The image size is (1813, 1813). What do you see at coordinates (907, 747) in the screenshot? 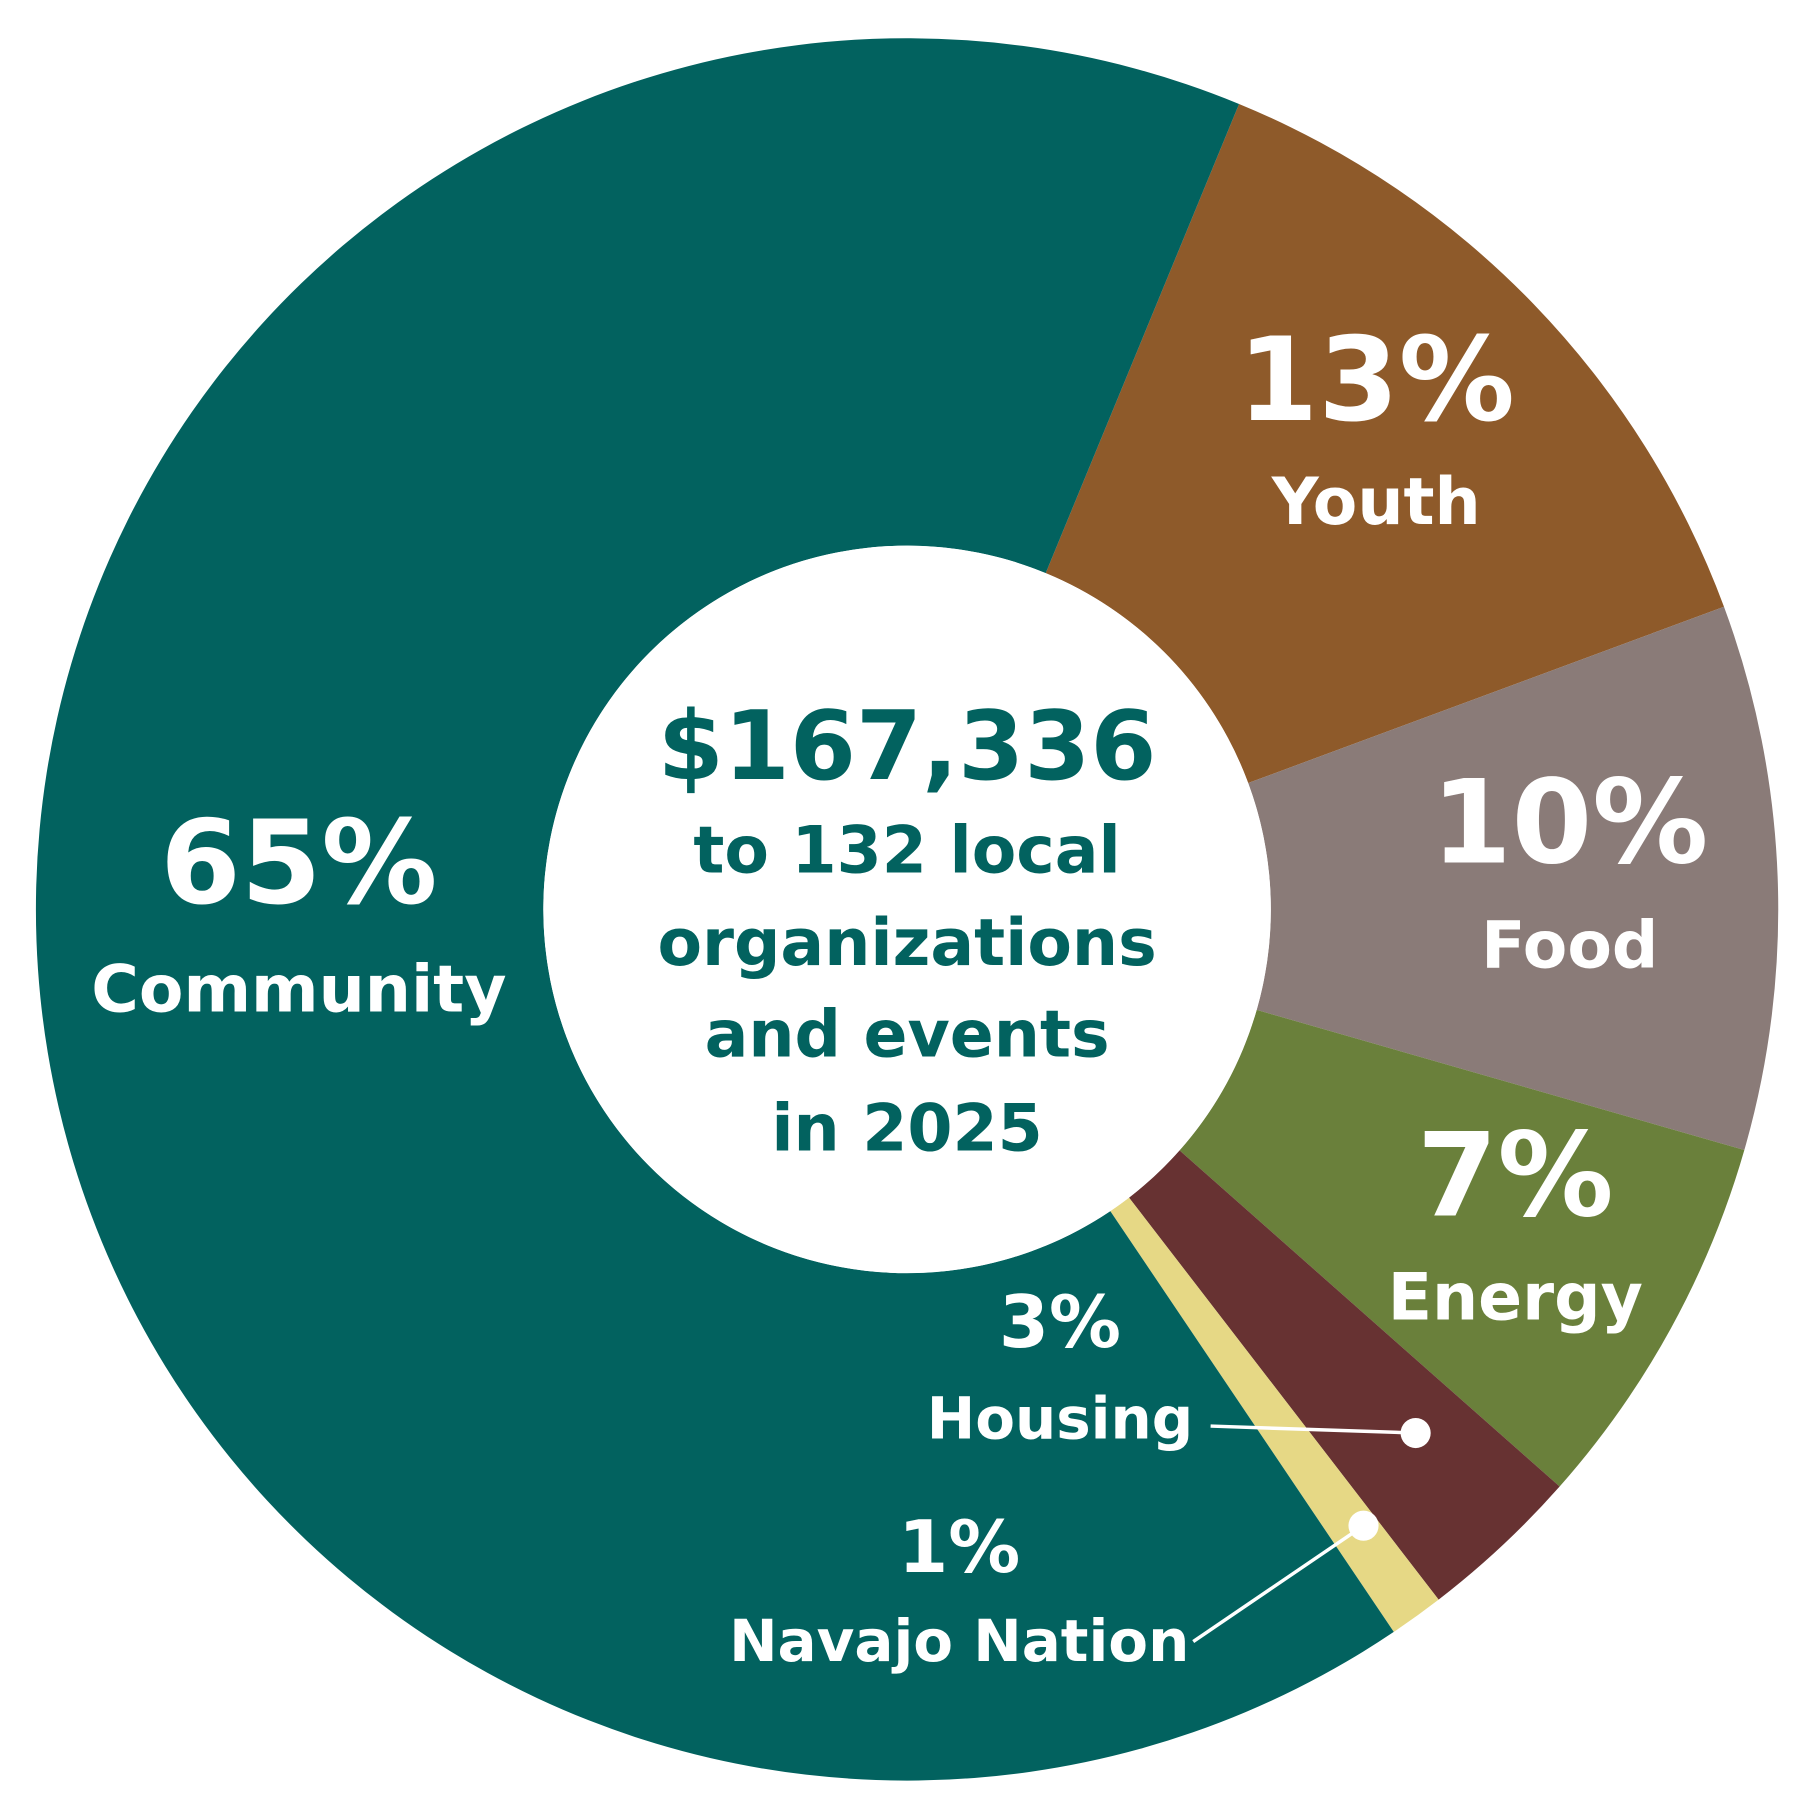
I see `center-text: $167,336` at bounding box center [907, 747].